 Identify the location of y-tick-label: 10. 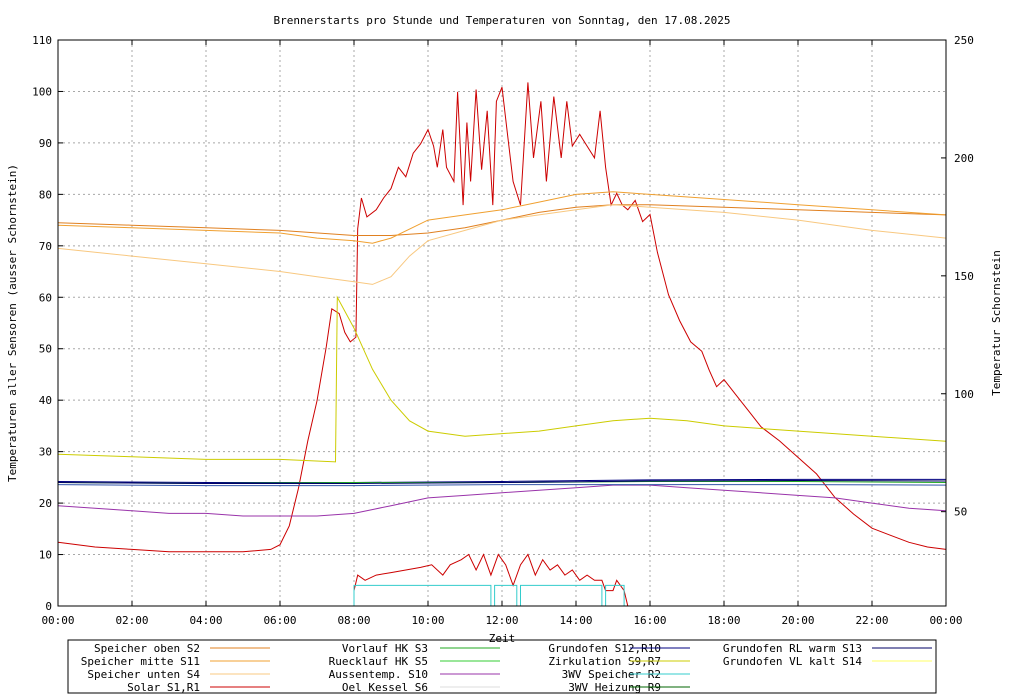
(45, 555).